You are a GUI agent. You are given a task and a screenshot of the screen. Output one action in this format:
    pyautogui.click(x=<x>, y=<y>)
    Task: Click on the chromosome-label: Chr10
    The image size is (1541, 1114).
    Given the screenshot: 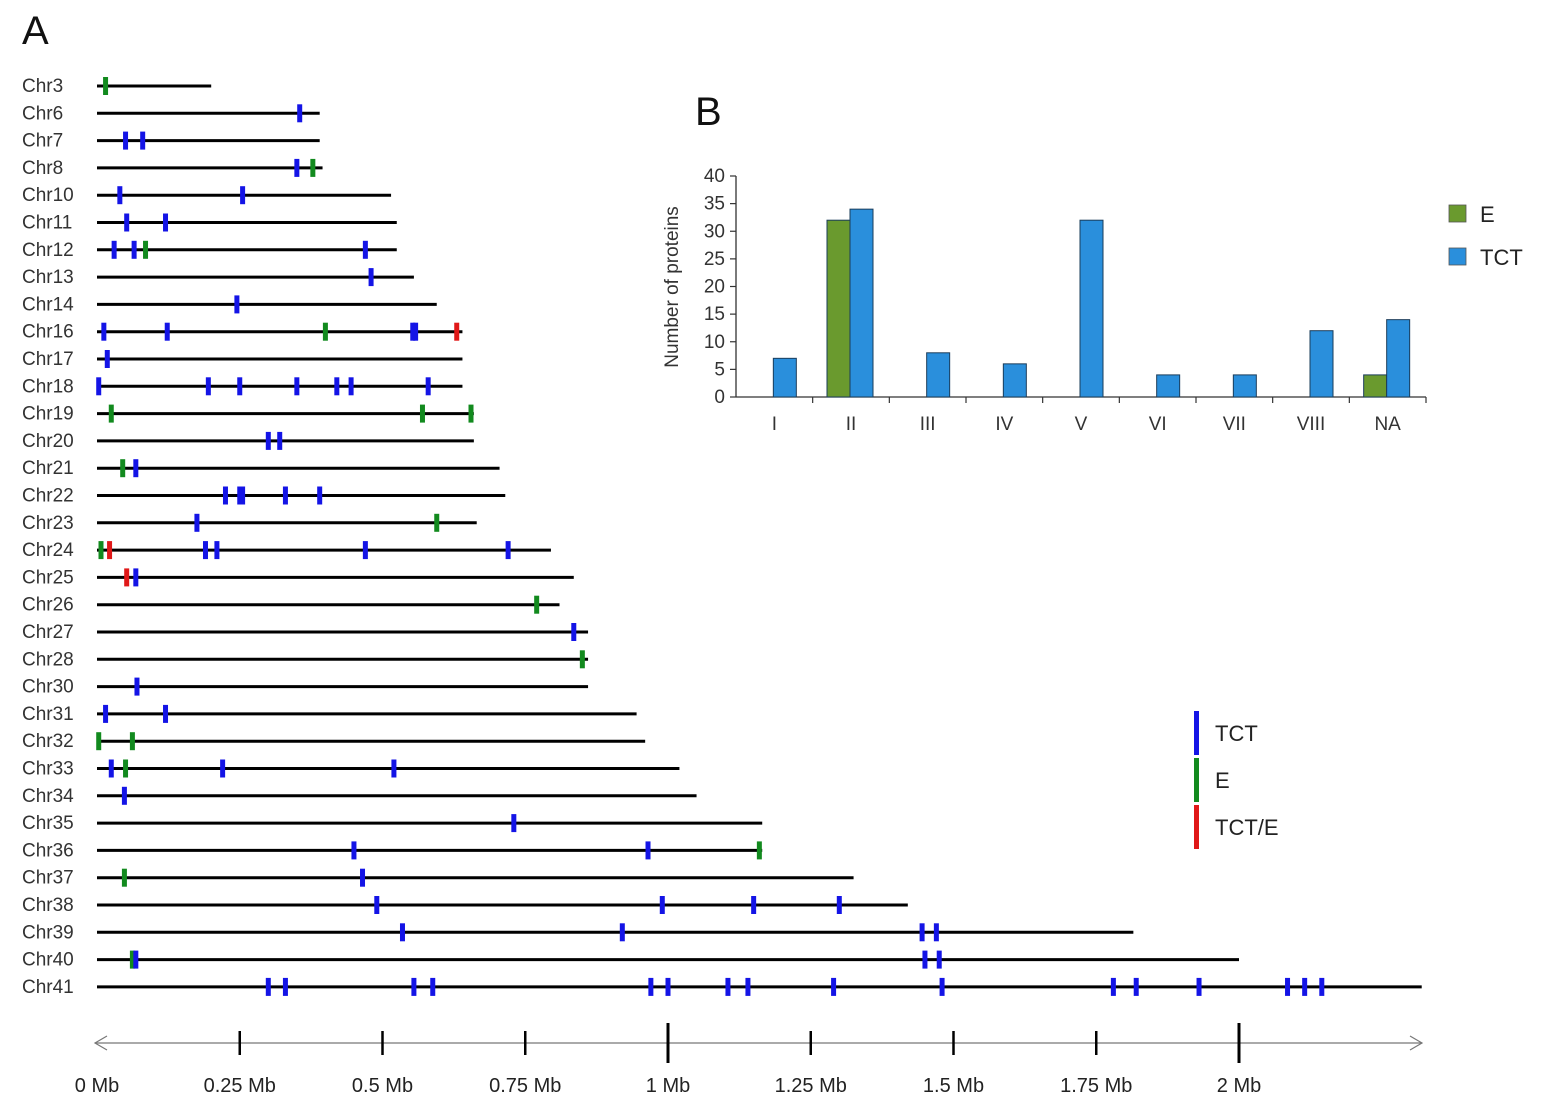 What is the action you would take?
    pyautogui.click(x=48, y=195)
    